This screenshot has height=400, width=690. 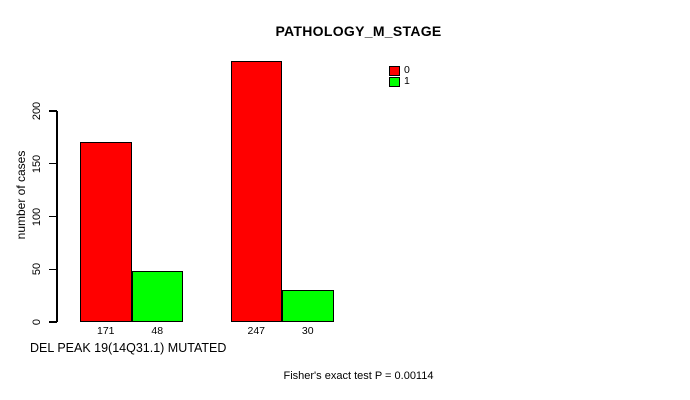 What do you see at coordinates (105, 331) in the screenshot?
I see `bar-count-label: 171` at bounding box center [105, 331].